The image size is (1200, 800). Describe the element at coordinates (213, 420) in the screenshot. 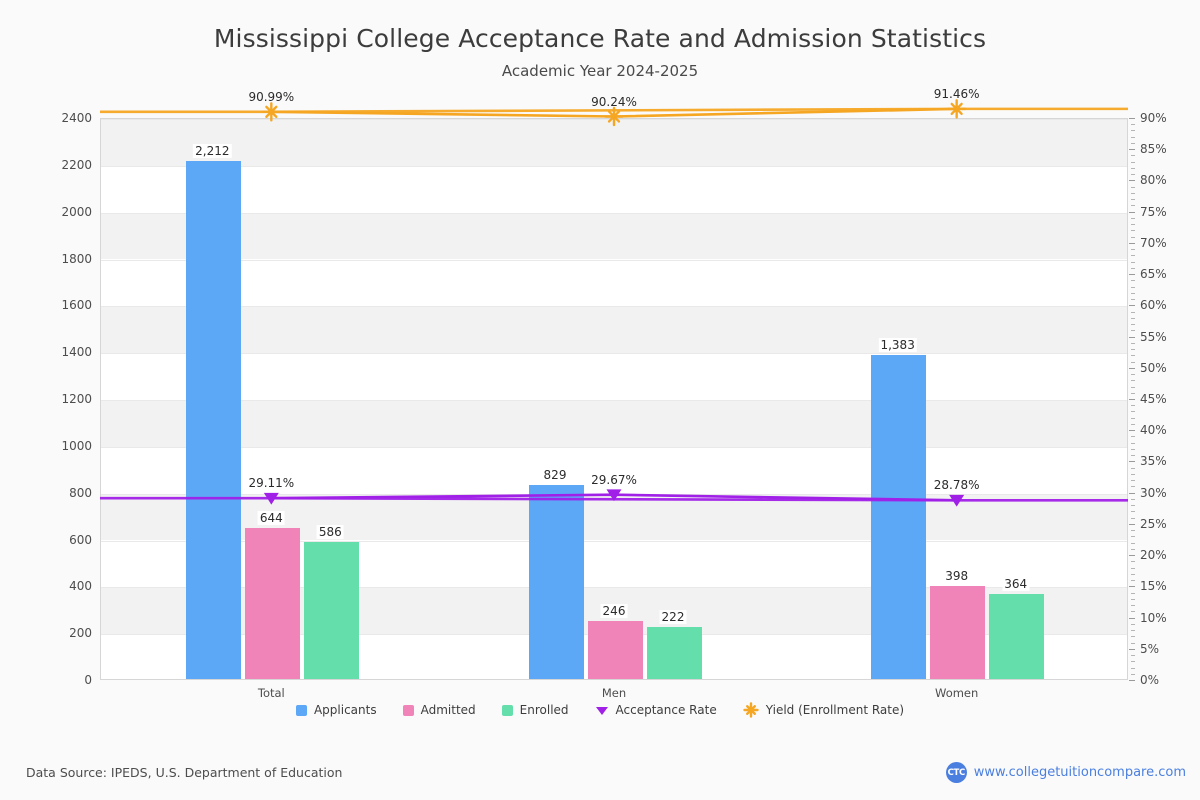

I see `bar-applicants-total` at that location.